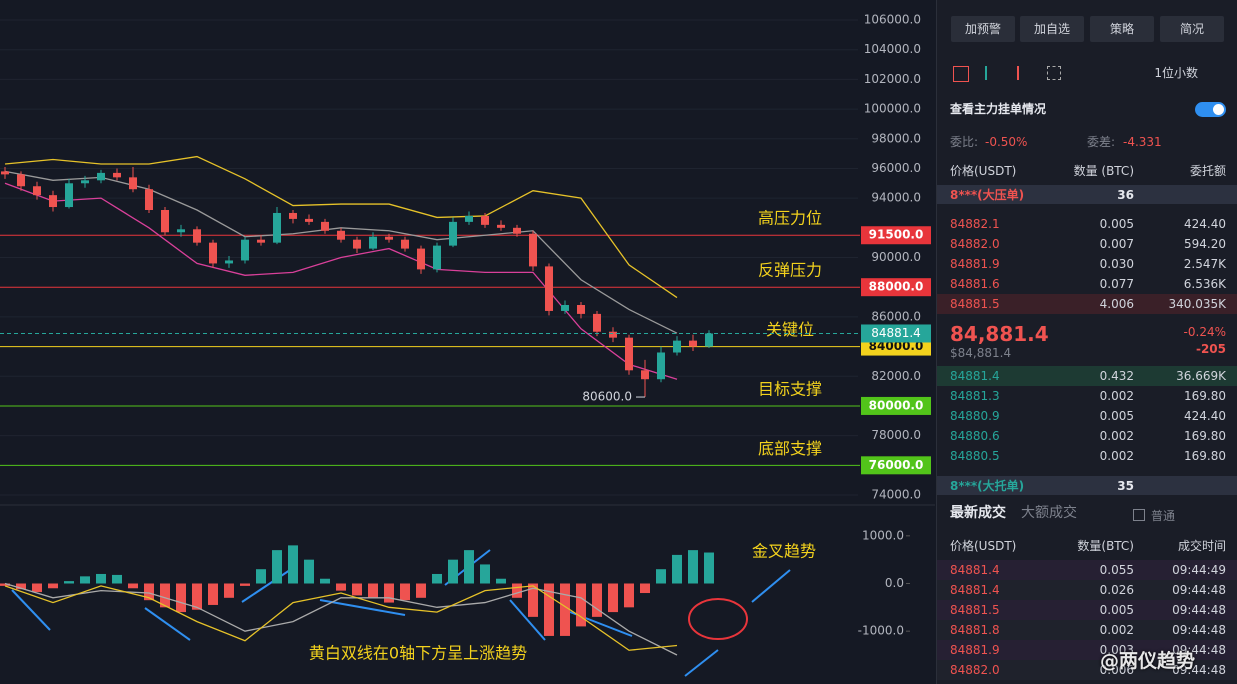 Image resolution: width=1237 pixels, height=684 pixels. I want to click on precision: 1位小数, so click(1176, 73).